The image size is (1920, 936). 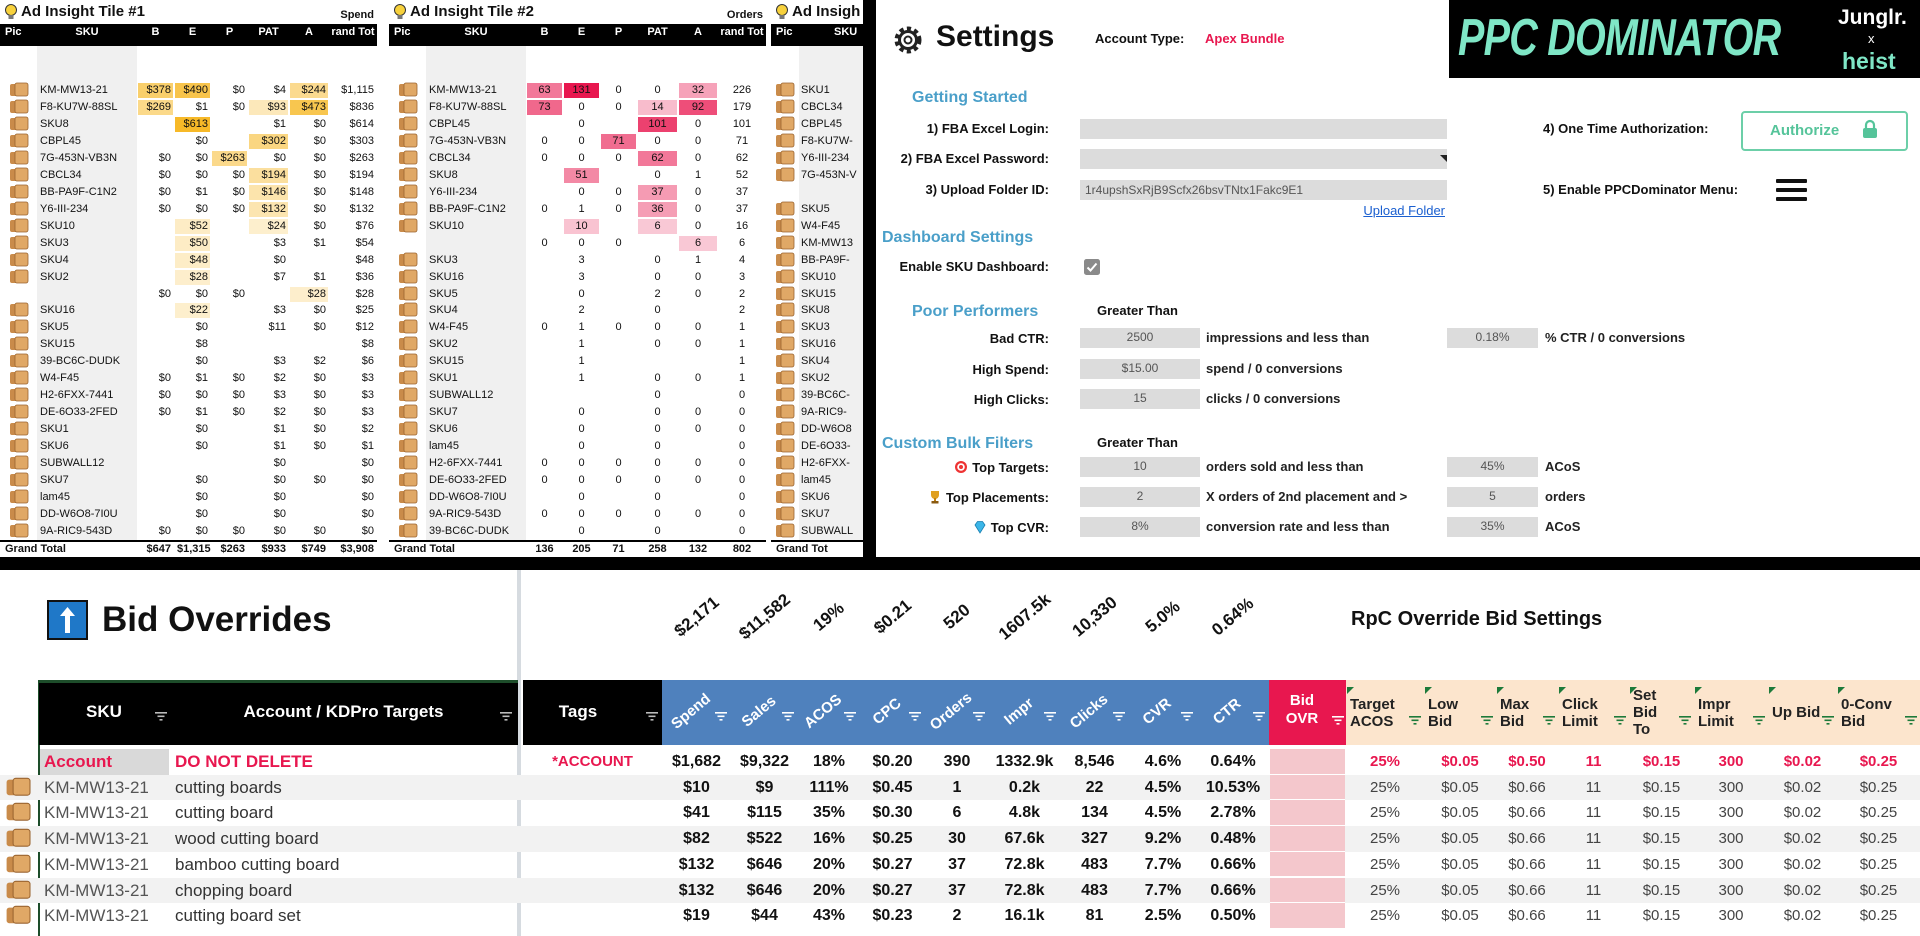 What do you see at coordinates (57, 310) in the screenshot?
I see `sku-name: SKU16` at bounding box center [57, 310].